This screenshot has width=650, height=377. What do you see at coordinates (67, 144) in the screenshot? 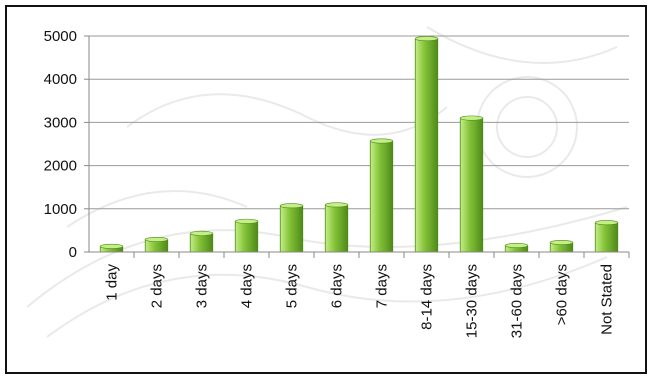
I see `y-axis: 0 1000 2000 3000 4000 5000` at bounding box center [67, 144].